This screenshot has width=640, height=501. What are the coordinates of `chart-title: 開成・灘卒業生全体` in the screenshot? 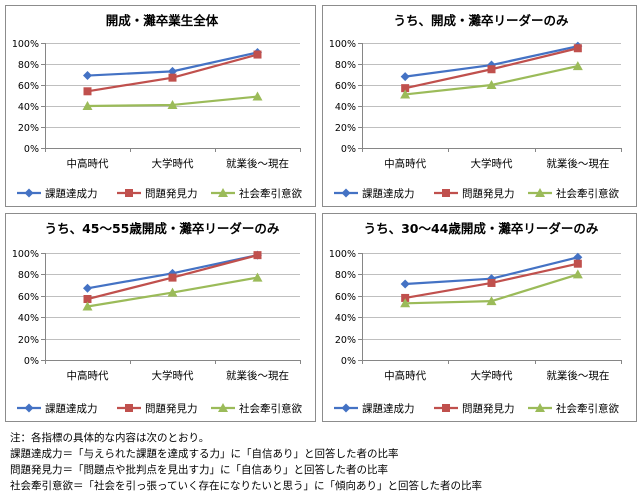 It's located at (162, 20).